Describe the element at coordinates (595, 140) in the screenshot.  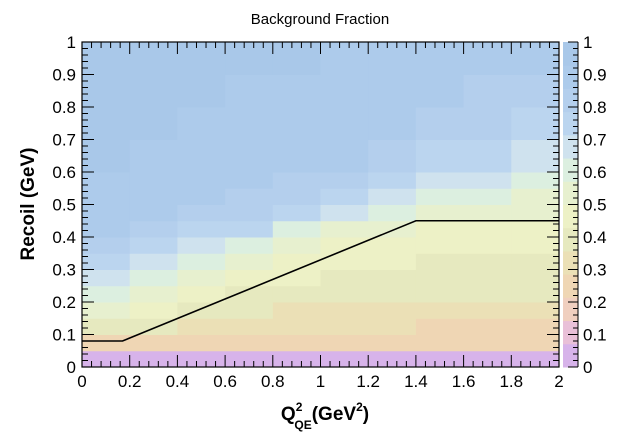
I see `colorbar-tick-label: 0.7` at that location.